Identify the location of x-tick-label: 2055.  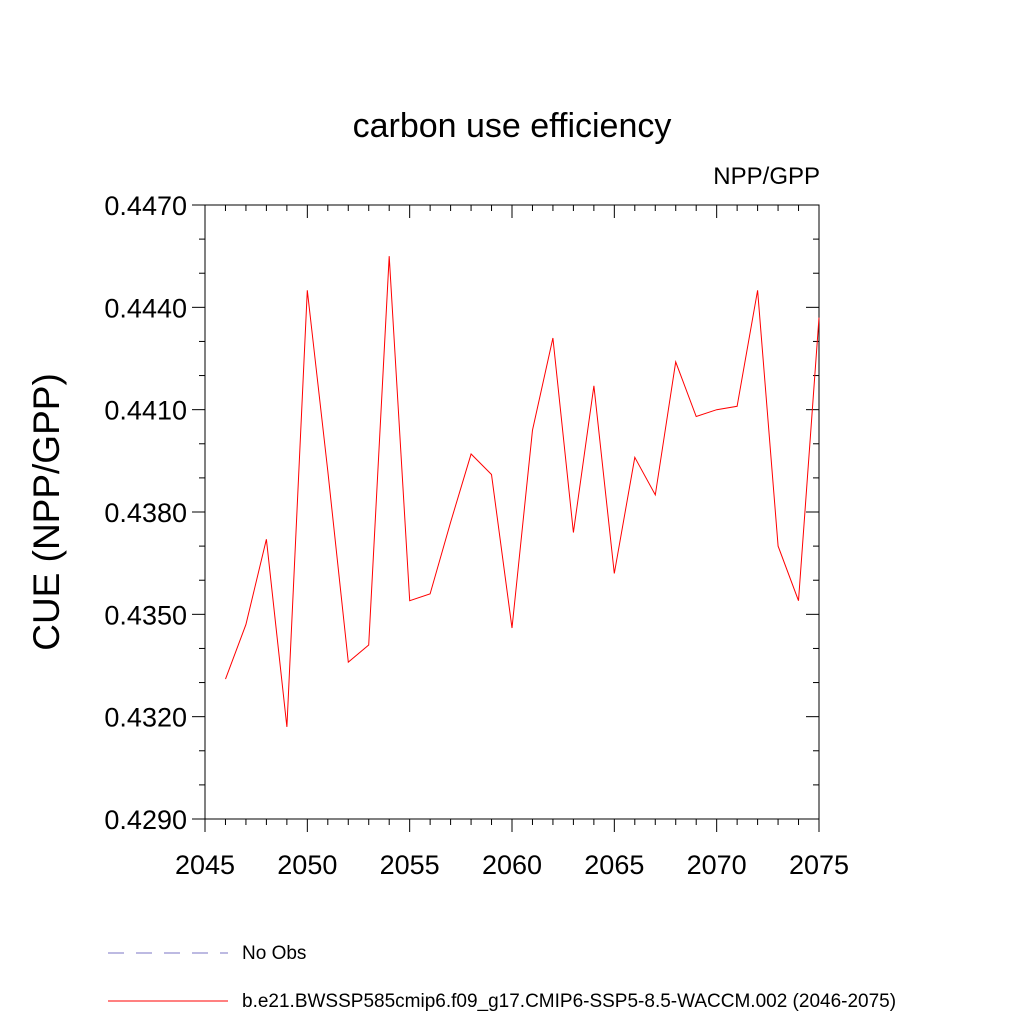
(410, 865).